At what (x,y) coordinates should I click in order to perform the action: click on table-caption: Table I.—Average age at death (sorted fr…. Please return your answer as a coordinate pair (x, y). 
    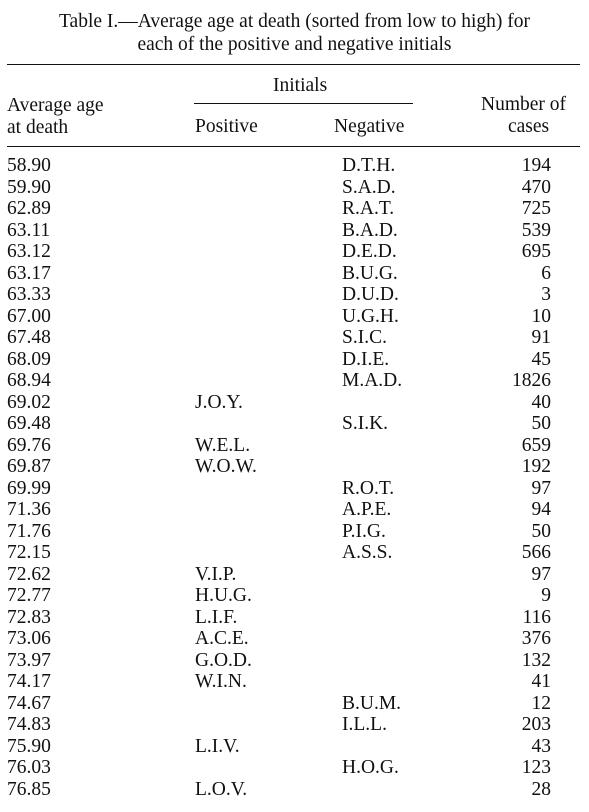
    Looking at the image, I should click on (294, 33).